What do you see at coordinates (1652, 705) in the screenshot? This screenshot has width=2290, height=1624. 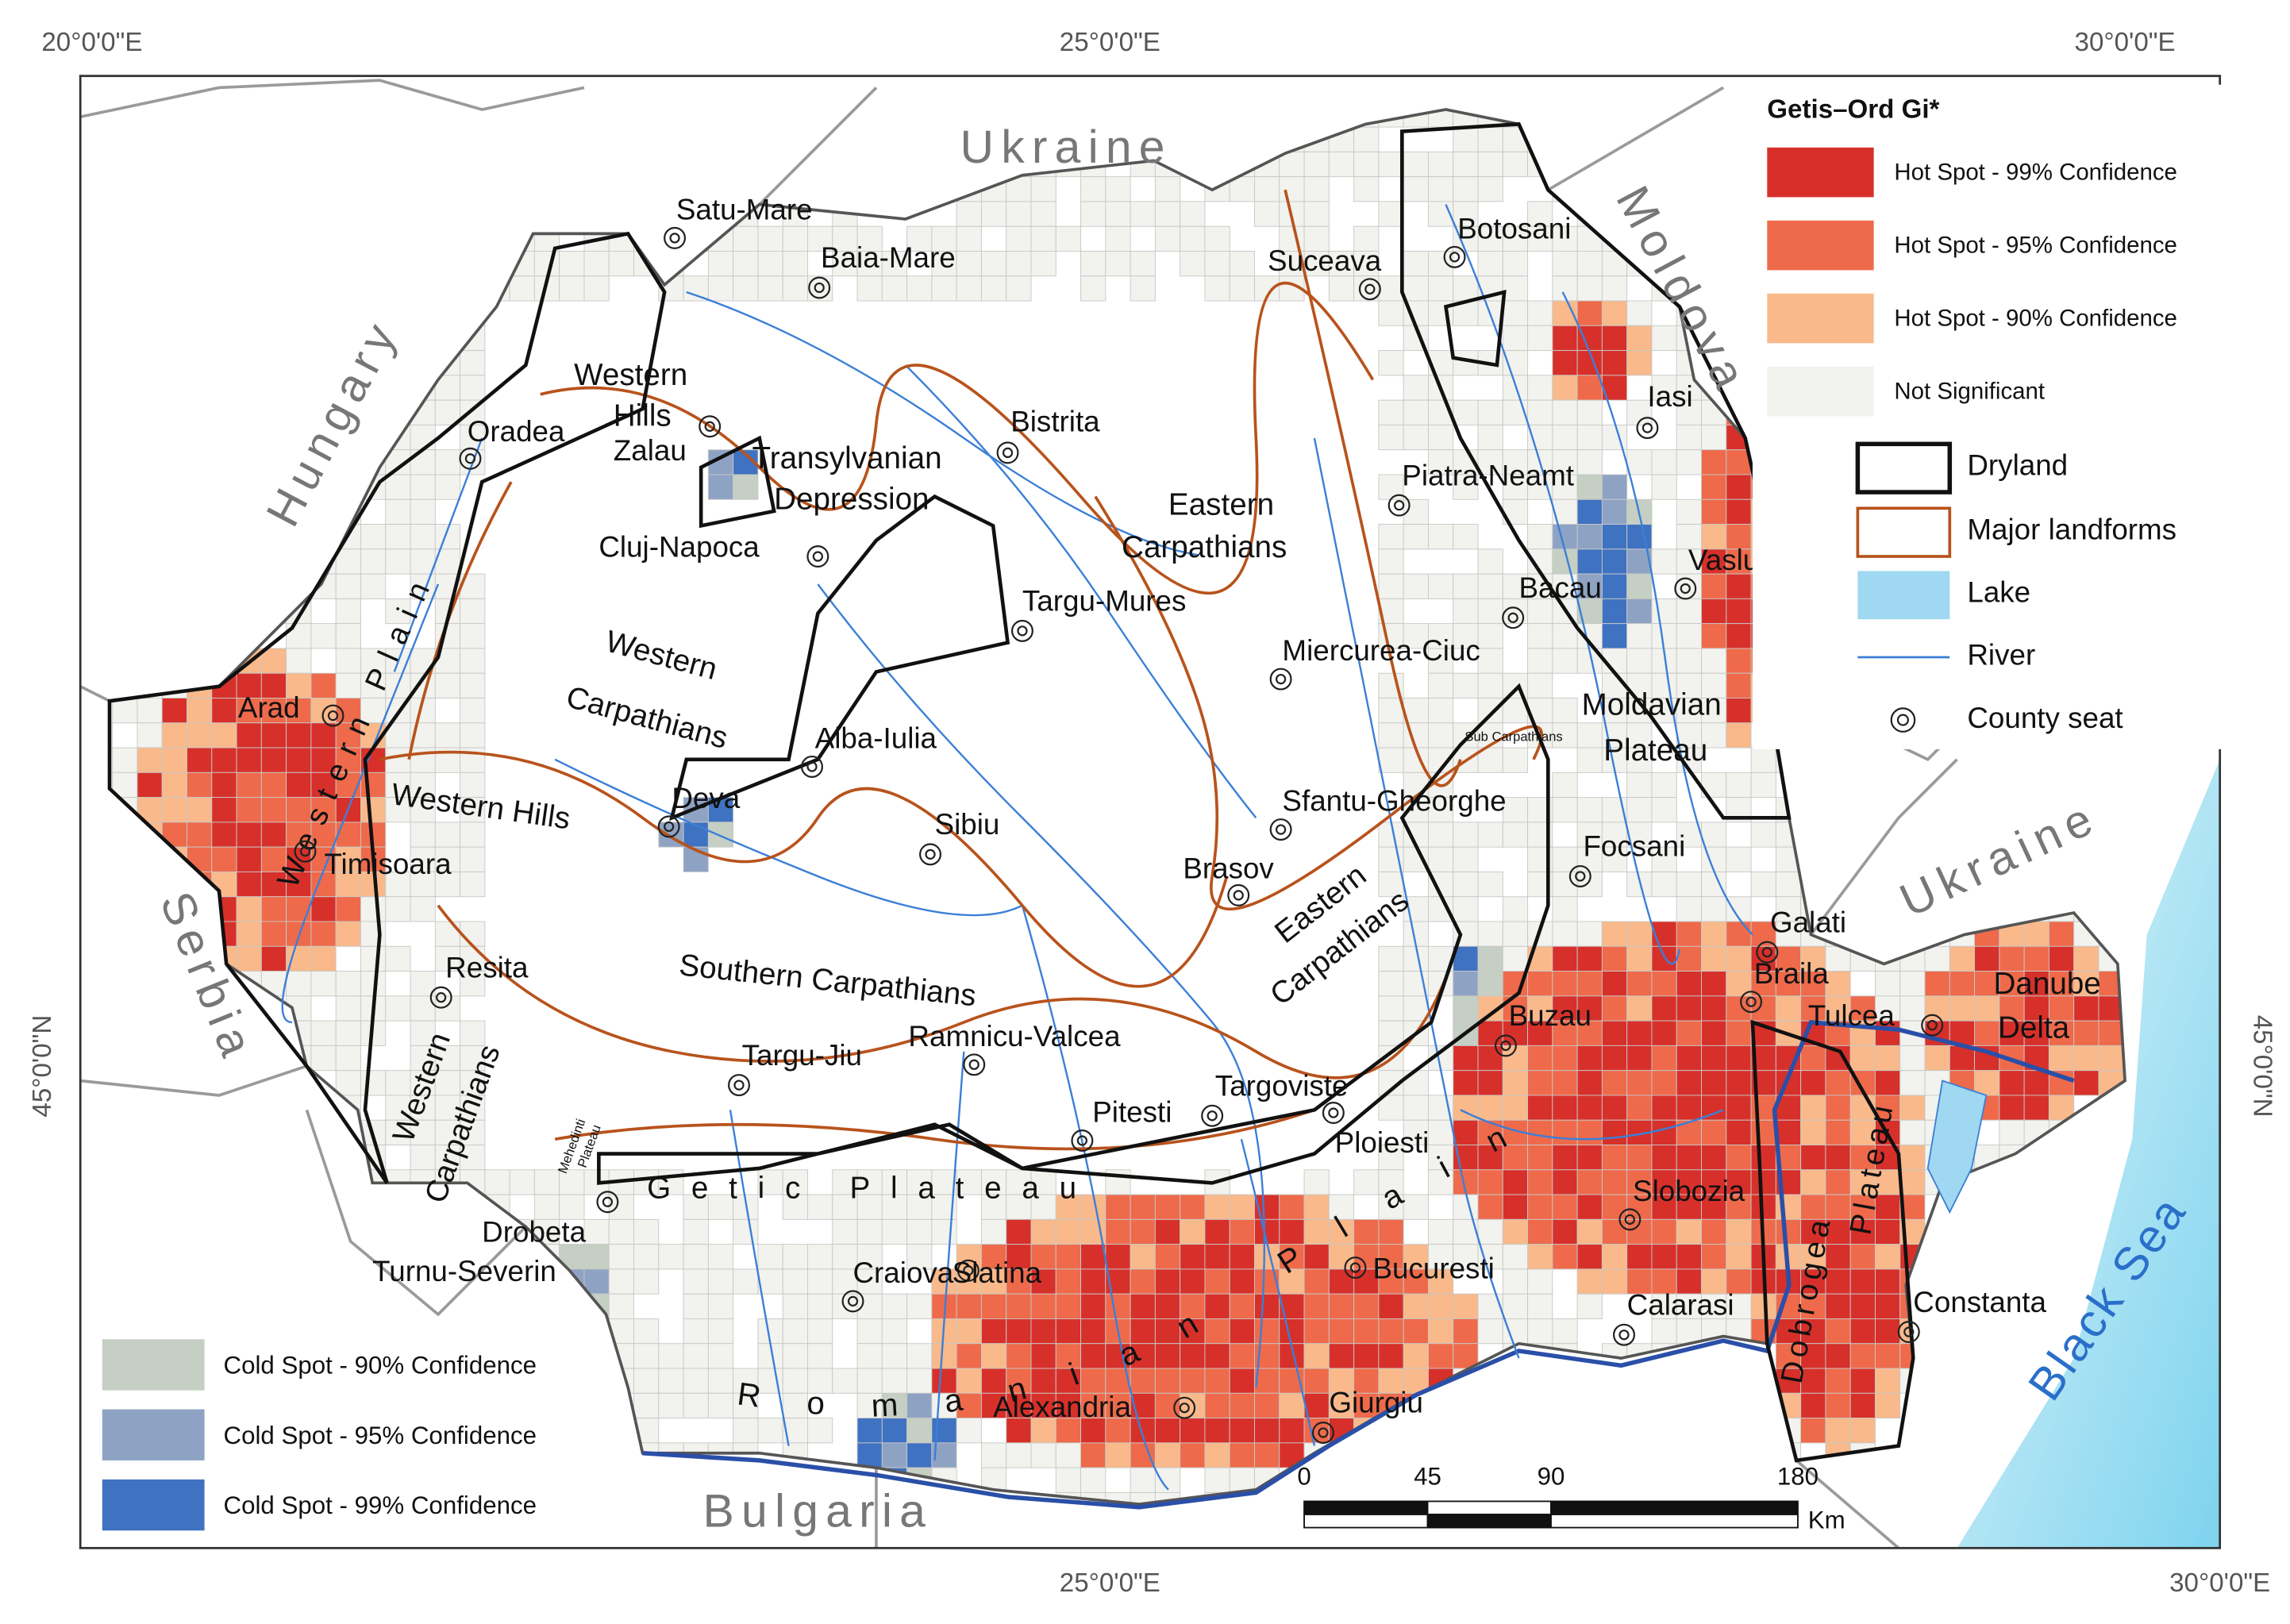 I see `landform-label: Moldavian` at bounding box center [1652, 705].